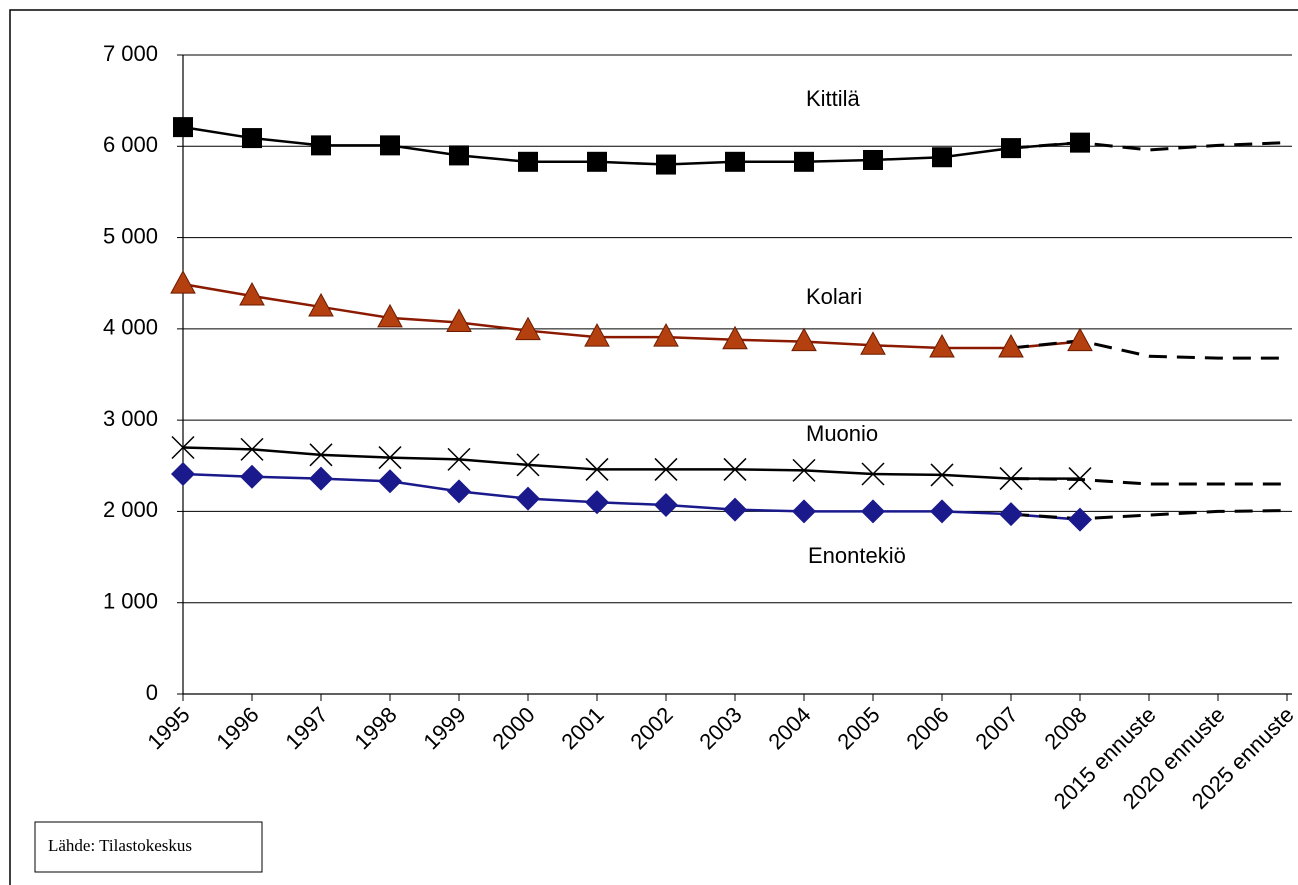  I want to click on source-text: Lähde: Tilastokeskus, so click(120, 845).